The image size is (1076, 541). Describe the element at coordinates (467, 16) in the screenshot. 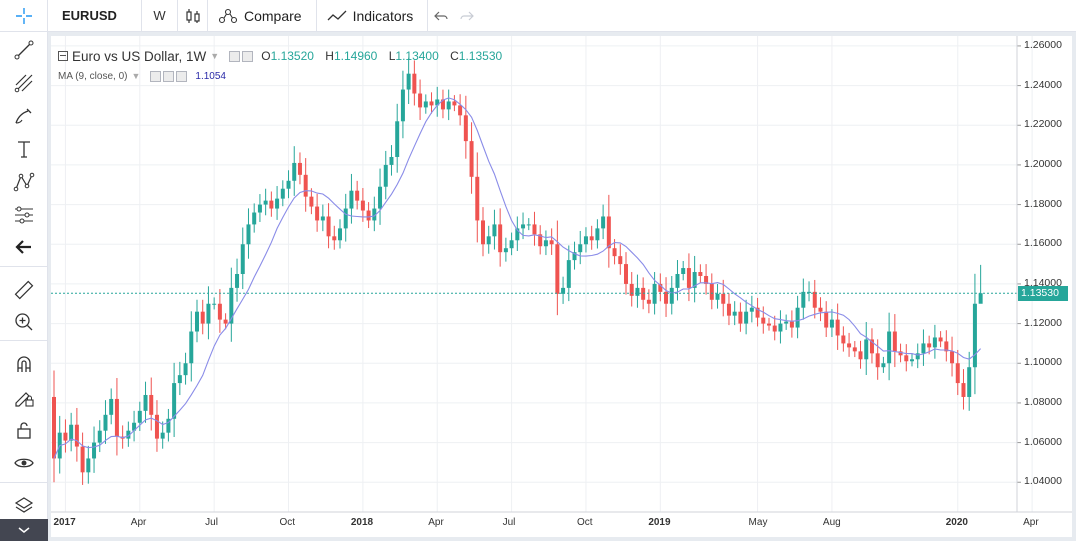

I see `redo-button` at that location.